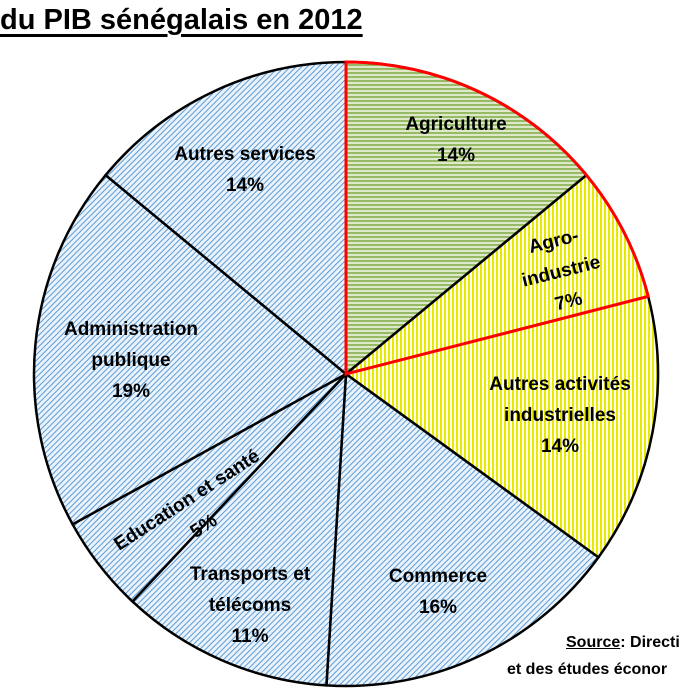 This screenshot has height=700, width=700. What do you see at coordinates (245, 170) in the screenshot?
I see `slice-label: Autres services 14%` at bounding box center [245, 170].